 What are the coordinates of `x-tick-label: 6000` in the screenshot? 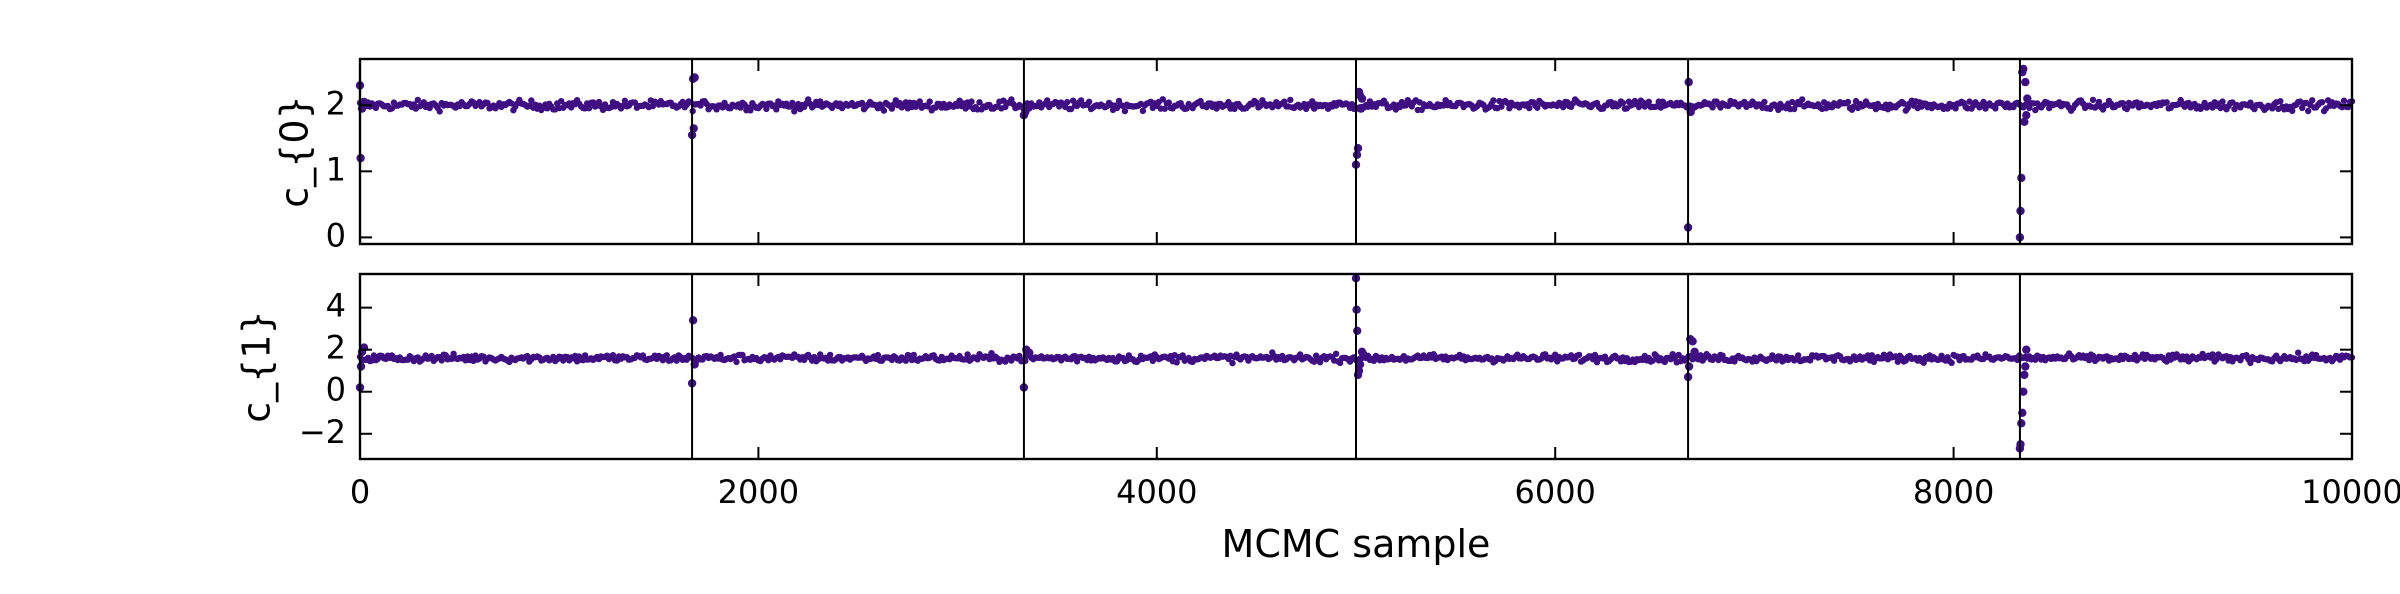 It's located at (1554, 492).